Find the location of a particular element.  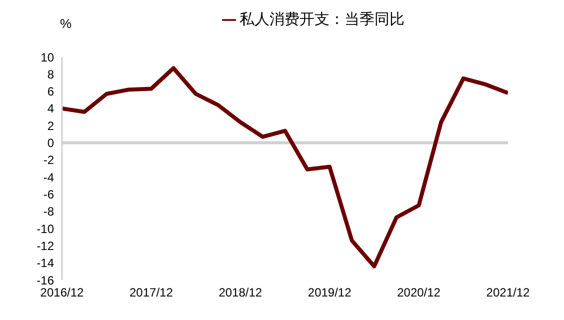

y-tick-label: 0 is located at coordinates (50, 143).